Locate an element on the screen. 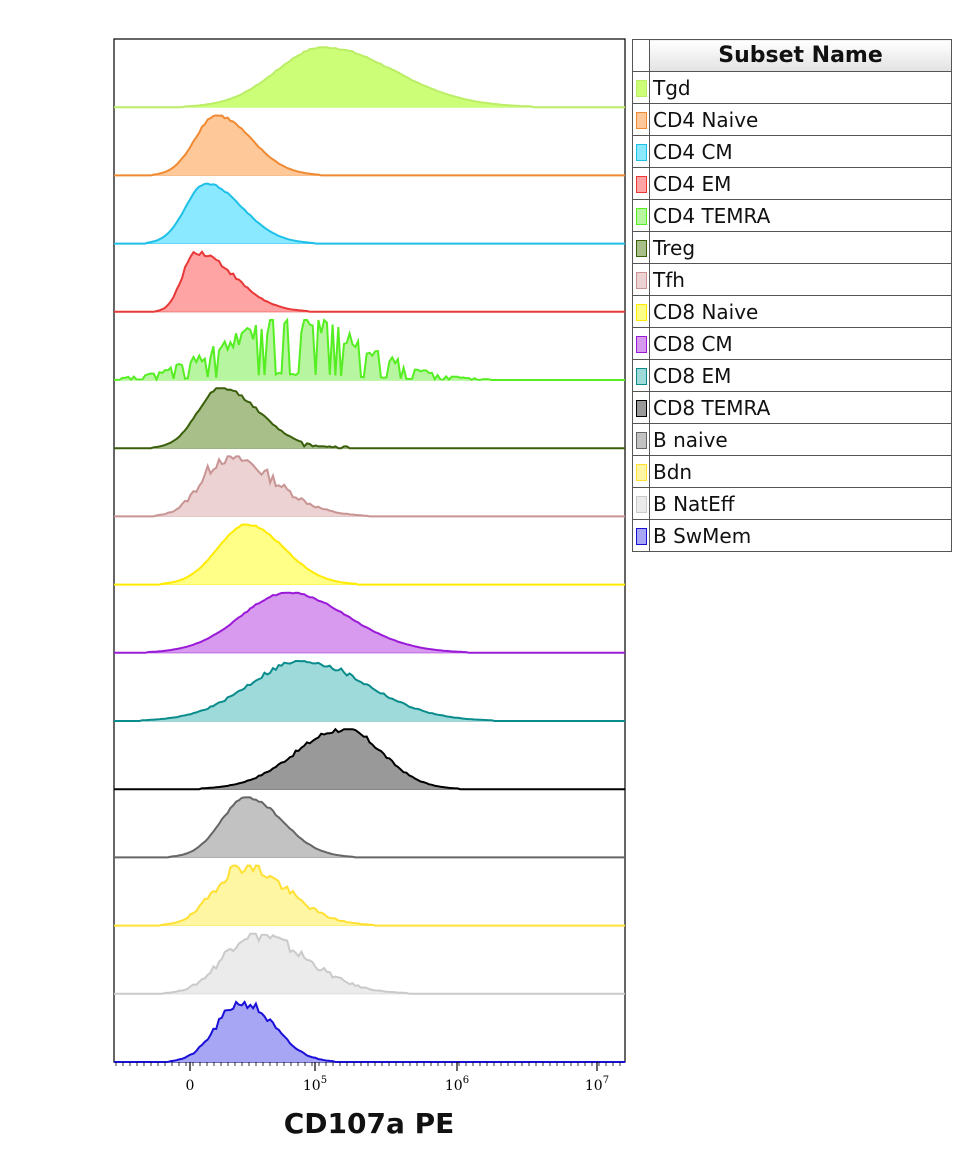 The image size is (973, 1153). legend-row: B naive is located at coordinates (792, 439).